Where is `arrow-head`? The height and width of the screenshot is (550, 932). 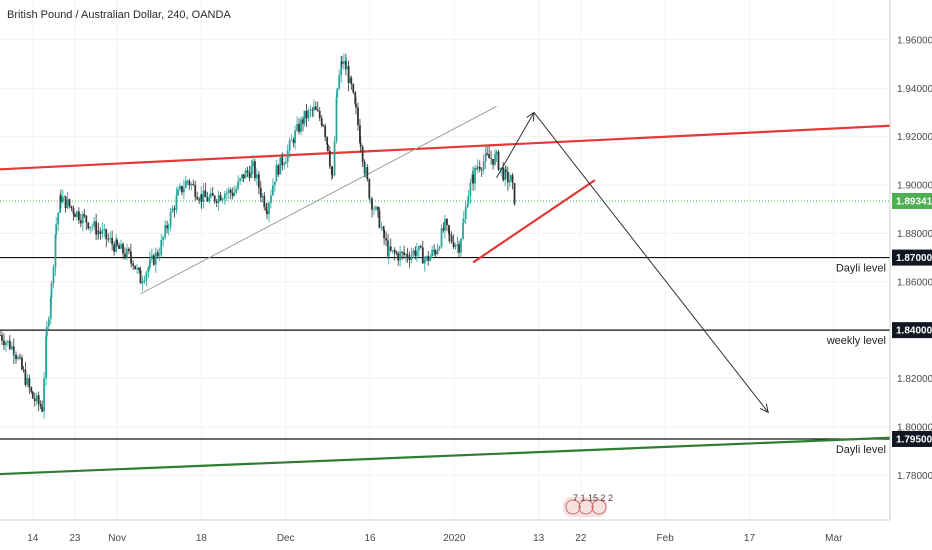
arrow-head is located at coordinates (764, 408).